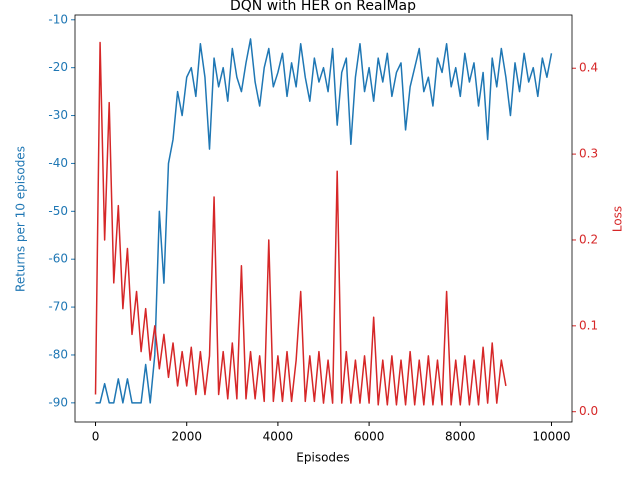 This screenshot has width=640, height=480. I want to click on y2-tick-label: 0.3, so click(588, 154).